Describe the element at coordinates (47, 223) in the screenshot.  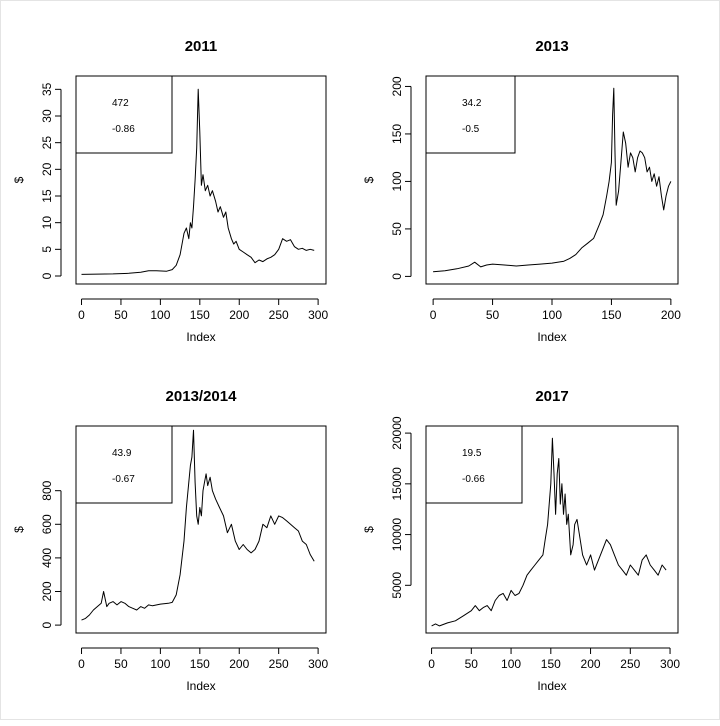
I see `y-tick-label: 10` at that location.